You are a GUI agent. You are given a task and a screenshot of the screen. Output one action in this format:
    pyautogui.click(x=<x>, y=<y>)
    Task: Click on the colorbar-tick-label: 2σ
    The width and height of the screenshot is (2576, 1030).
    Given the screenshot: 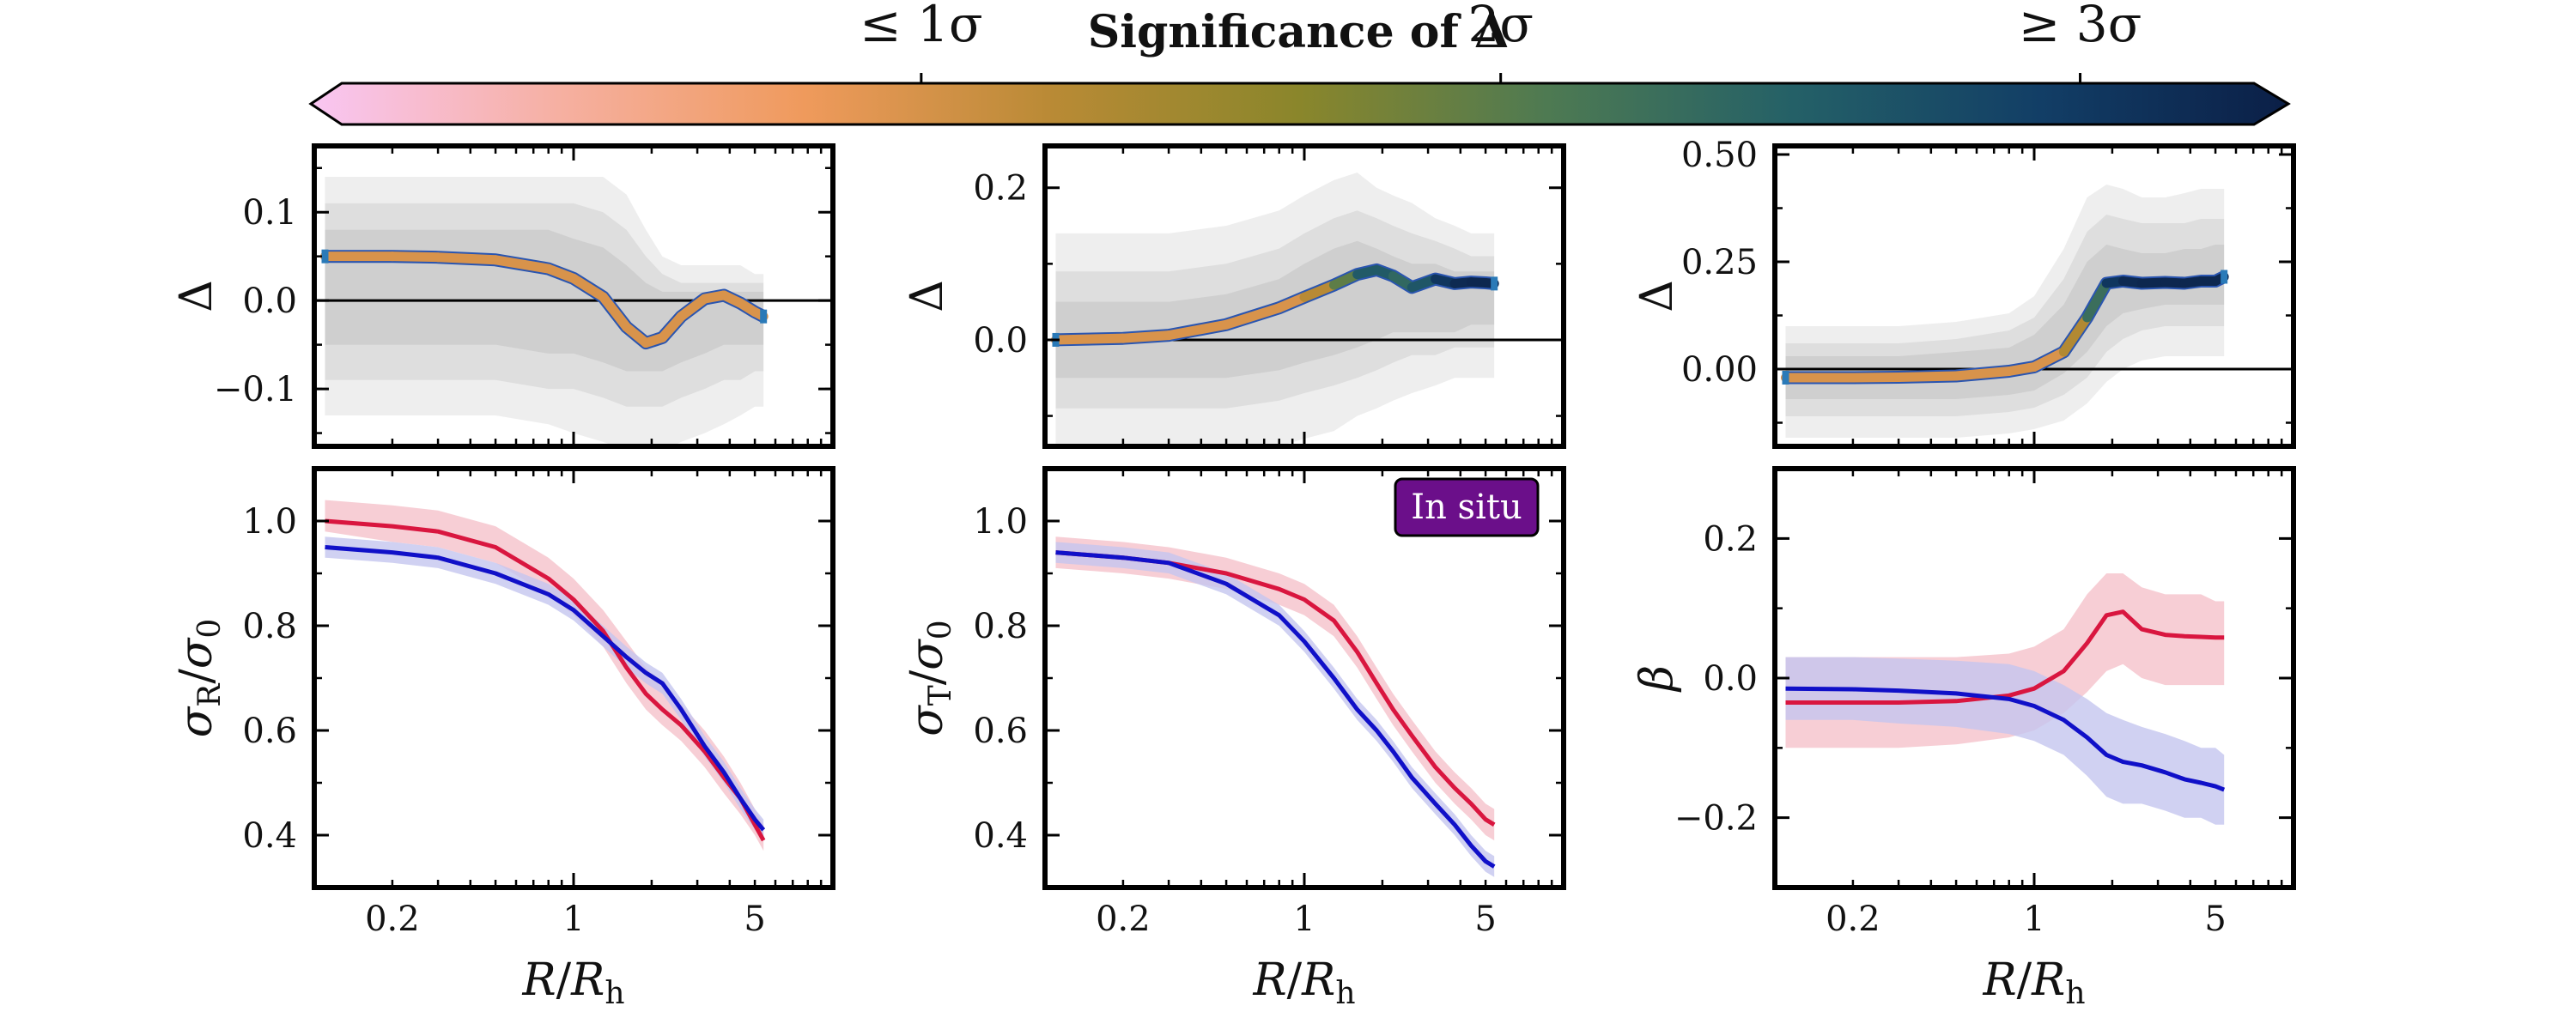 What is the action you would take?
    pyautogui.click(x=1500, y=26)
    